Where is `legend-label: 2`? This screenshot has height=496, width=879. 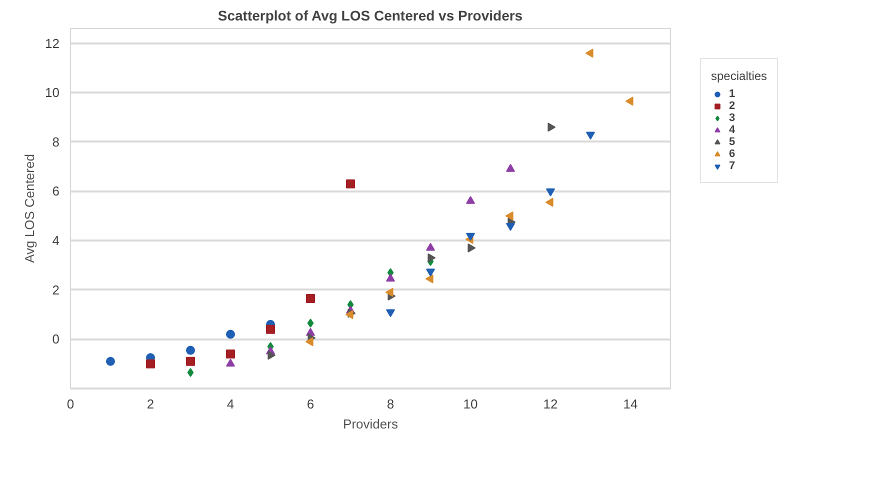
legend-label: 2 is located at coordinates (732, 106).